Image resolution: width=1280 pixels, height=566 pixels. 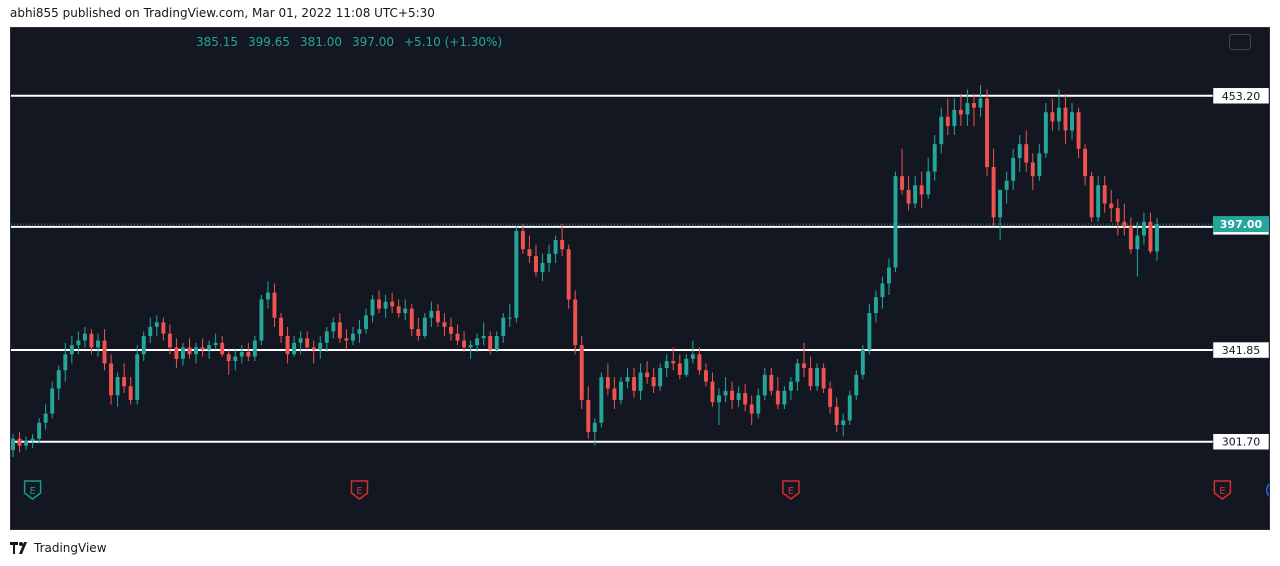 What do you see at coordinates (1241, 224) in the screenshot?
I see `last-price-label-box` at bounding box center [1241, 224].